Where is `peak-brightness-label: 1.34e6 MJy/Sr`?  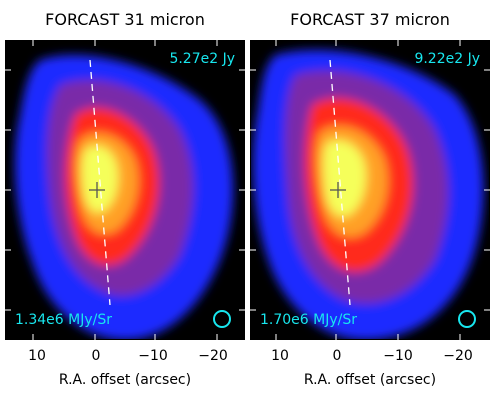
peak-brightness-label: 1.34e6 MJy/Sr is located at coordinates (63, 320).